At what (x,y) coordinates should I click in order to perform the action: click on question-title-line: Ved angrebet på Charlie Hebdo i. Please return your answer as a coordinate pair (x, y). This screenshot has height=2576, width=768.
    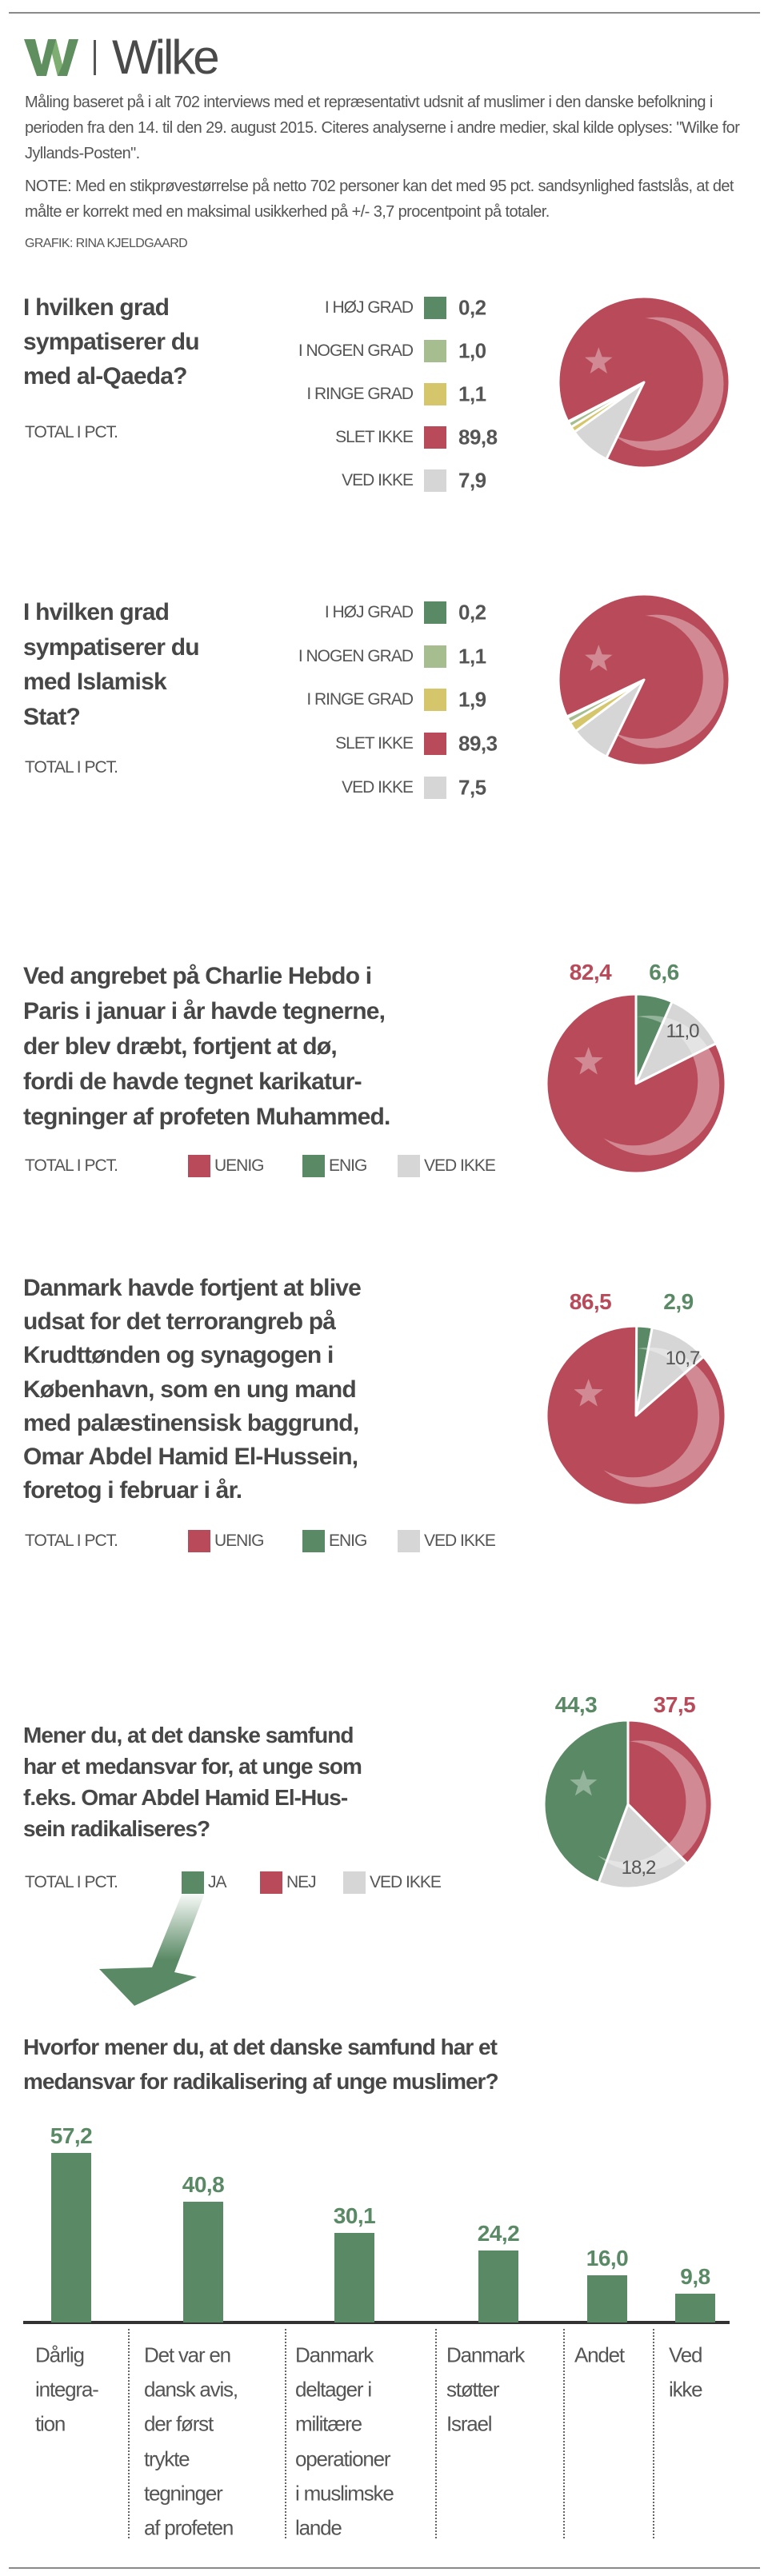
    Looking at the image, I should click on (197, 976).